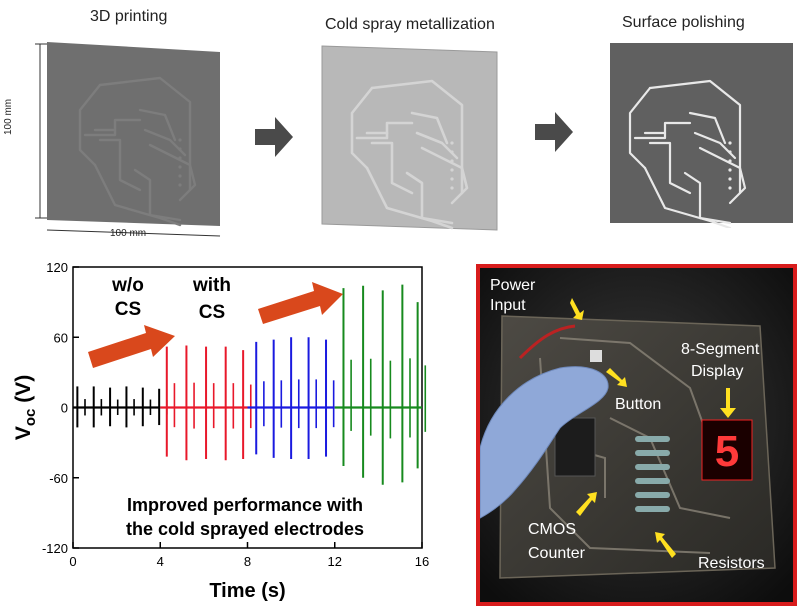 The image size is (800, 606). Describe the element at coordinates (160, 561) in the screenshot. I see `x-tick-label: 4` at that location.